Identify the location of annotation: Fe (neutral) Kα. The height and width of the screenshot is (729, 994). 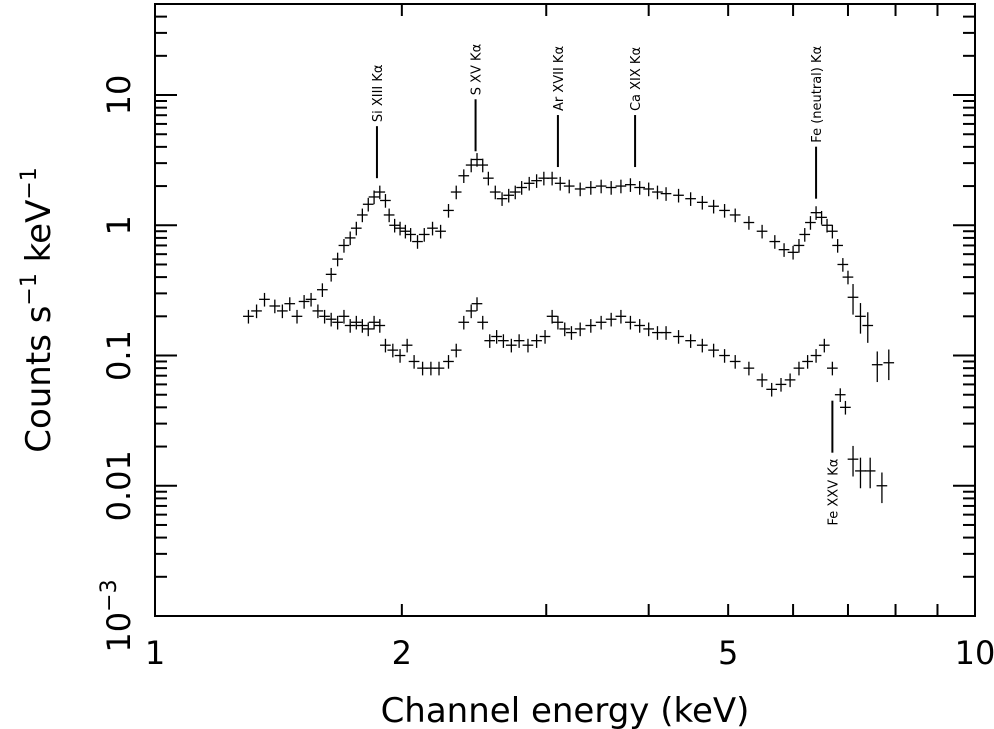
(817, 122).